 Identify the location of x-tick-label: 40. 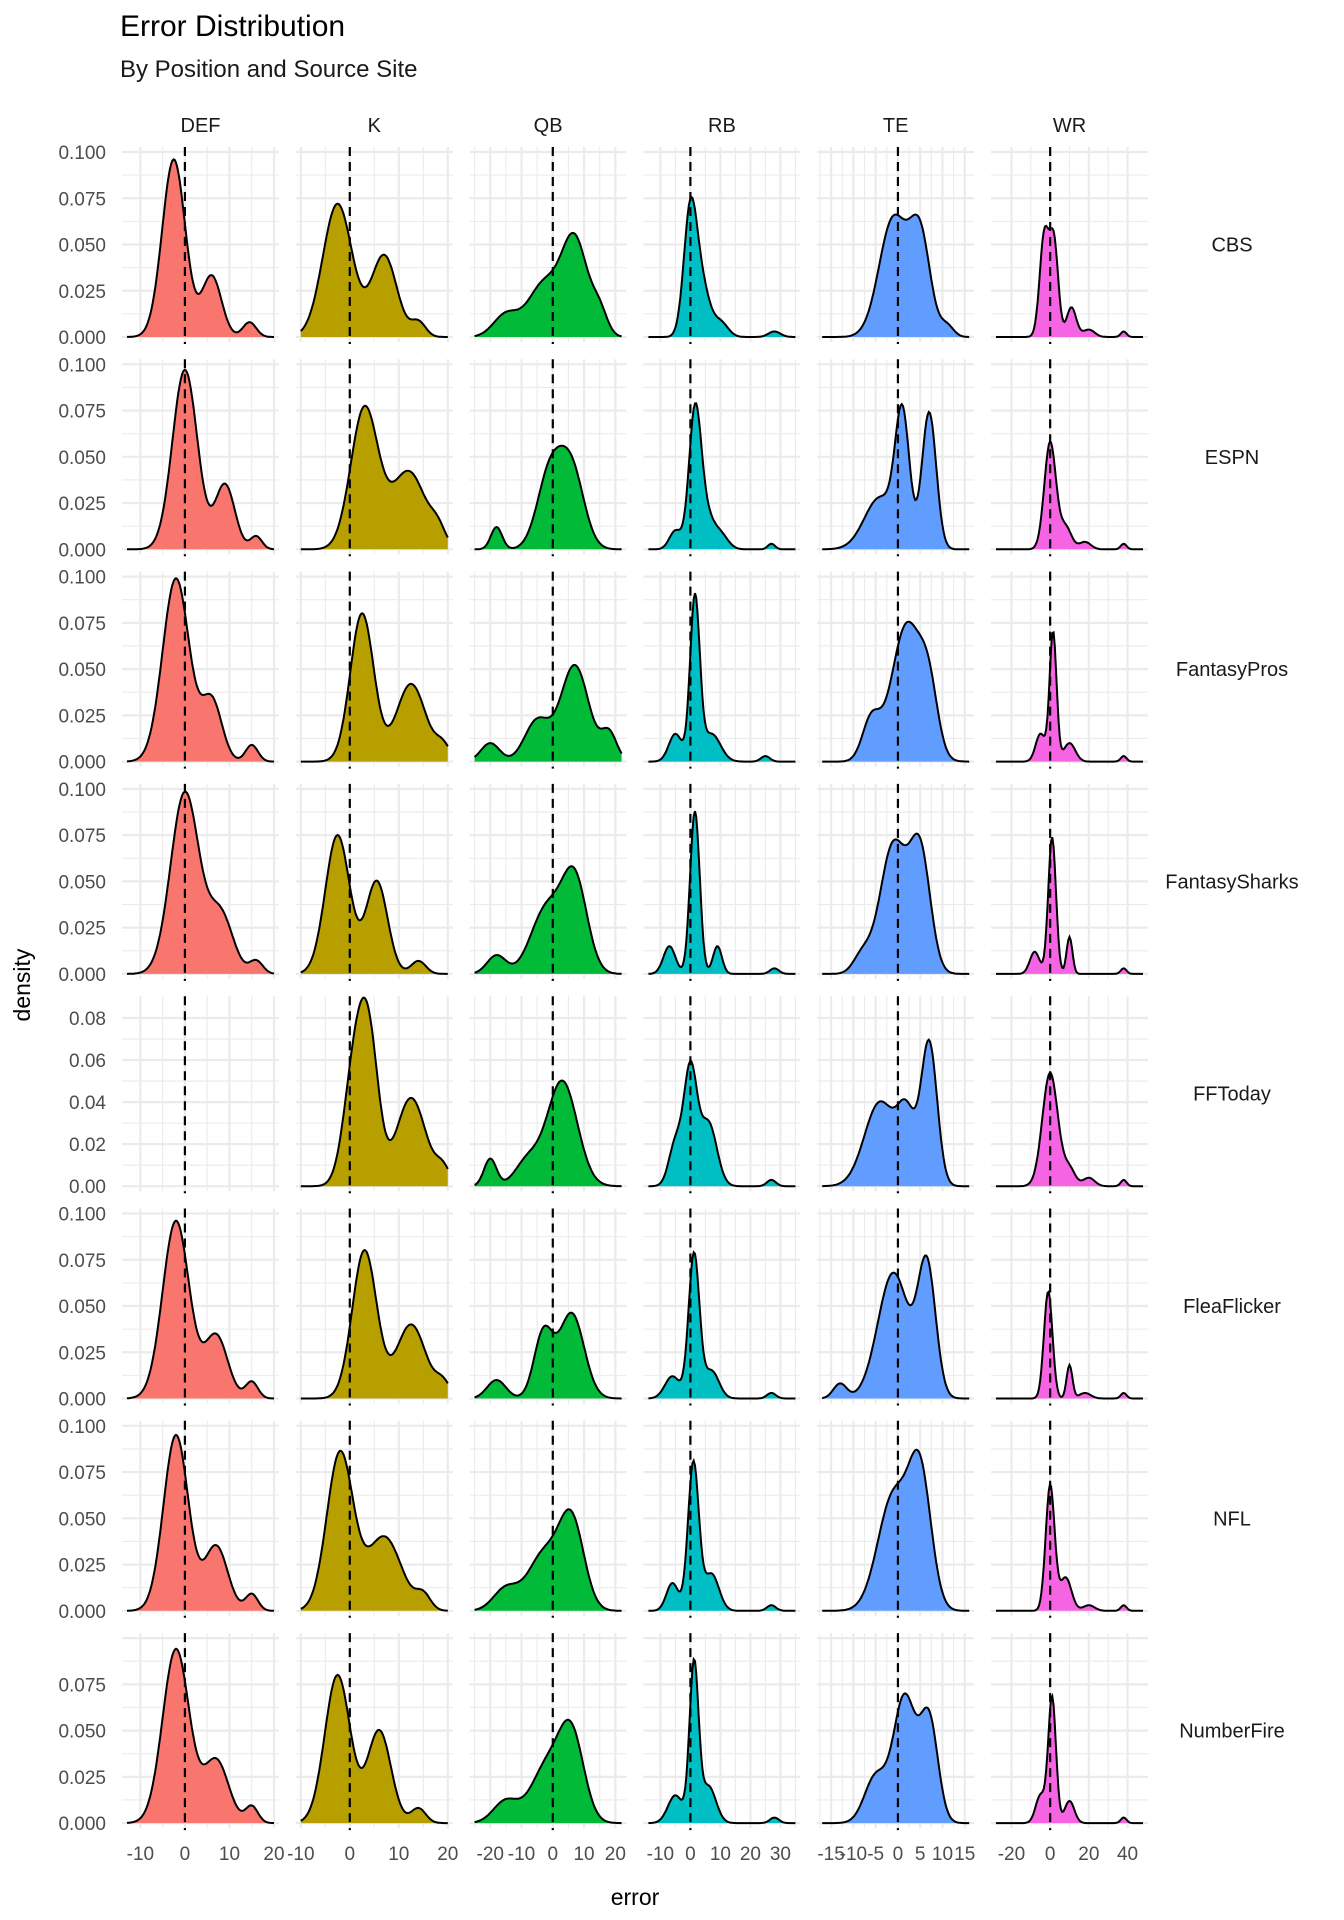
(1127, 1854).